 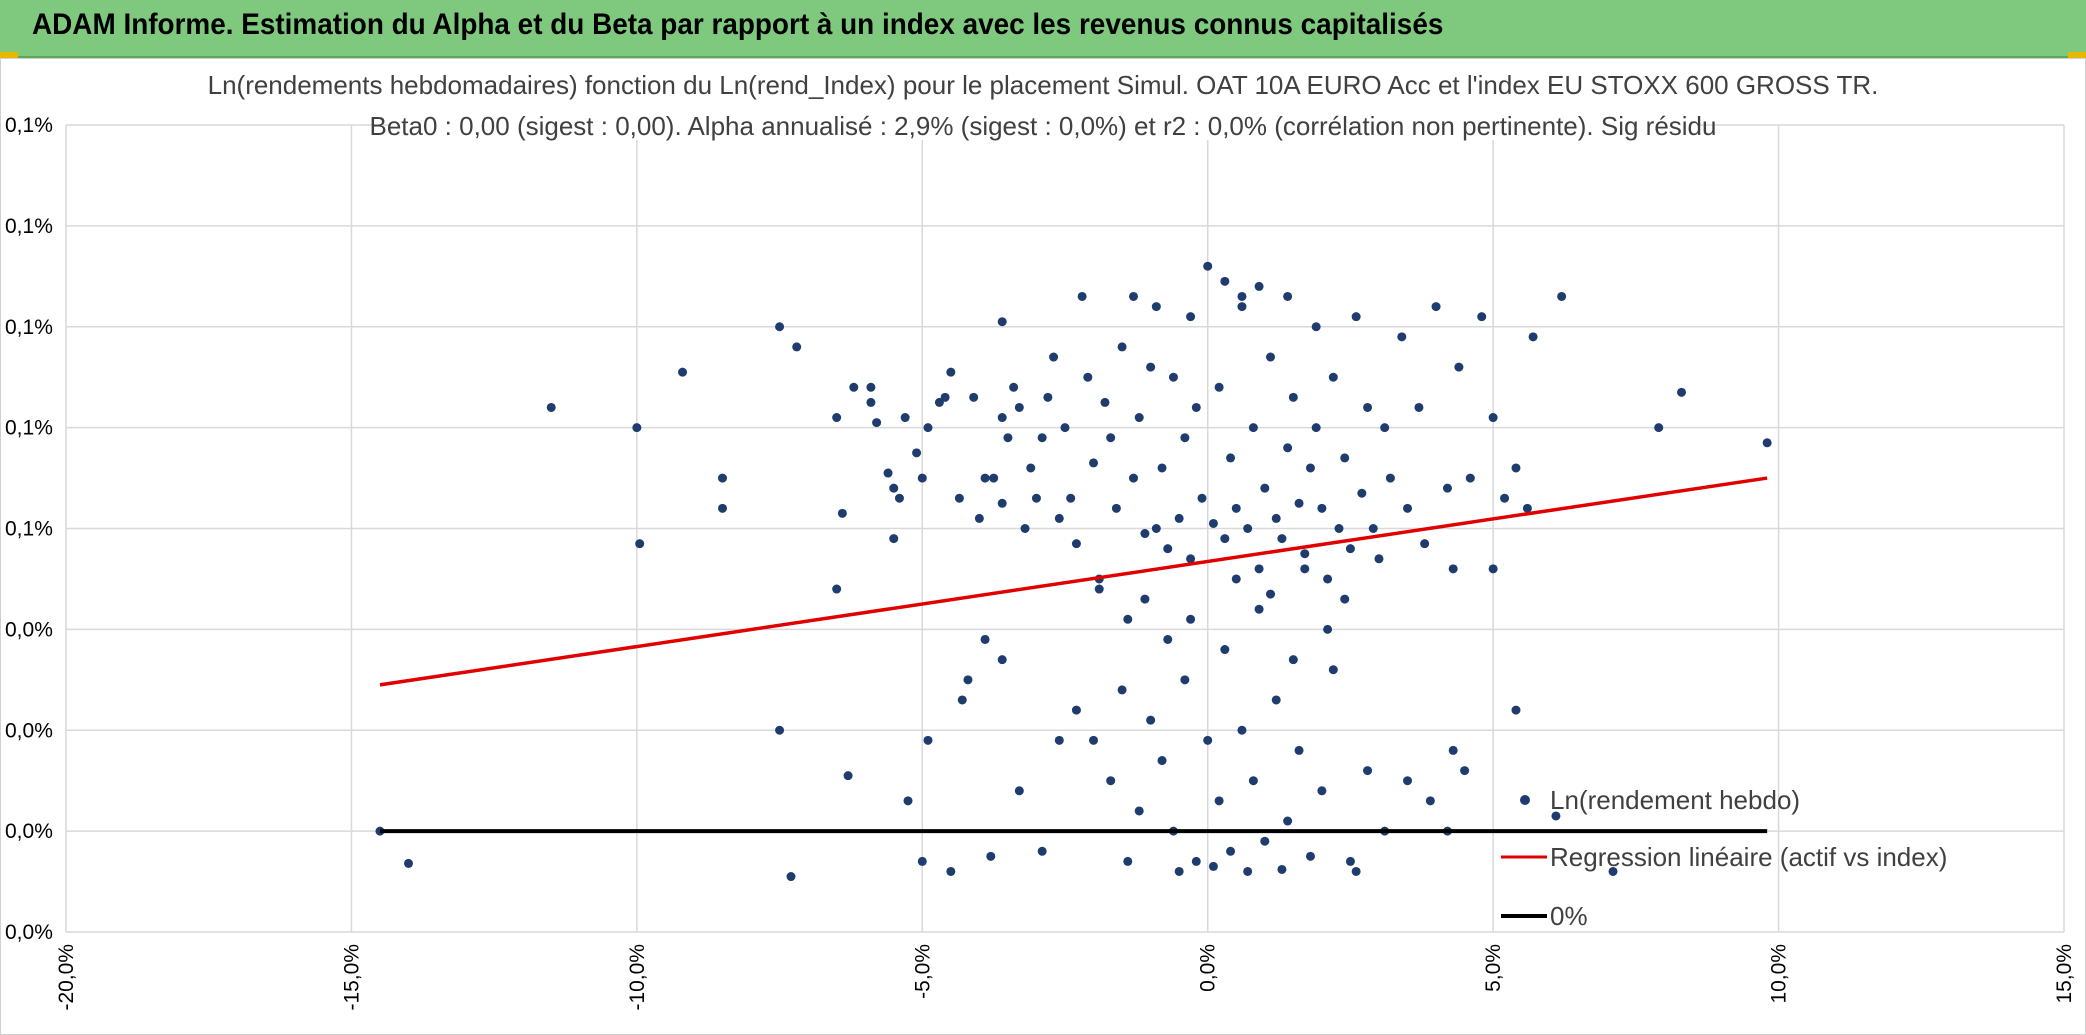 What do you see at coordinates (637, 977) in the screenshot?
I see `x-tick-label: -10,0%` at bounding box center [637, 977].